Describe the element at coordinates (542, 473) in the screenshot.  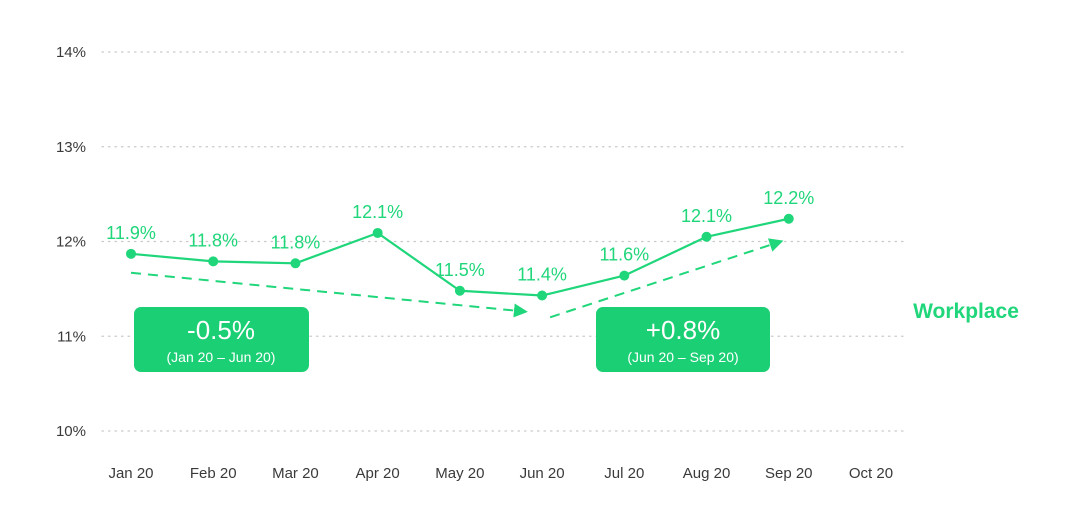
I see `x-tick-label: Jun 20` at that location.